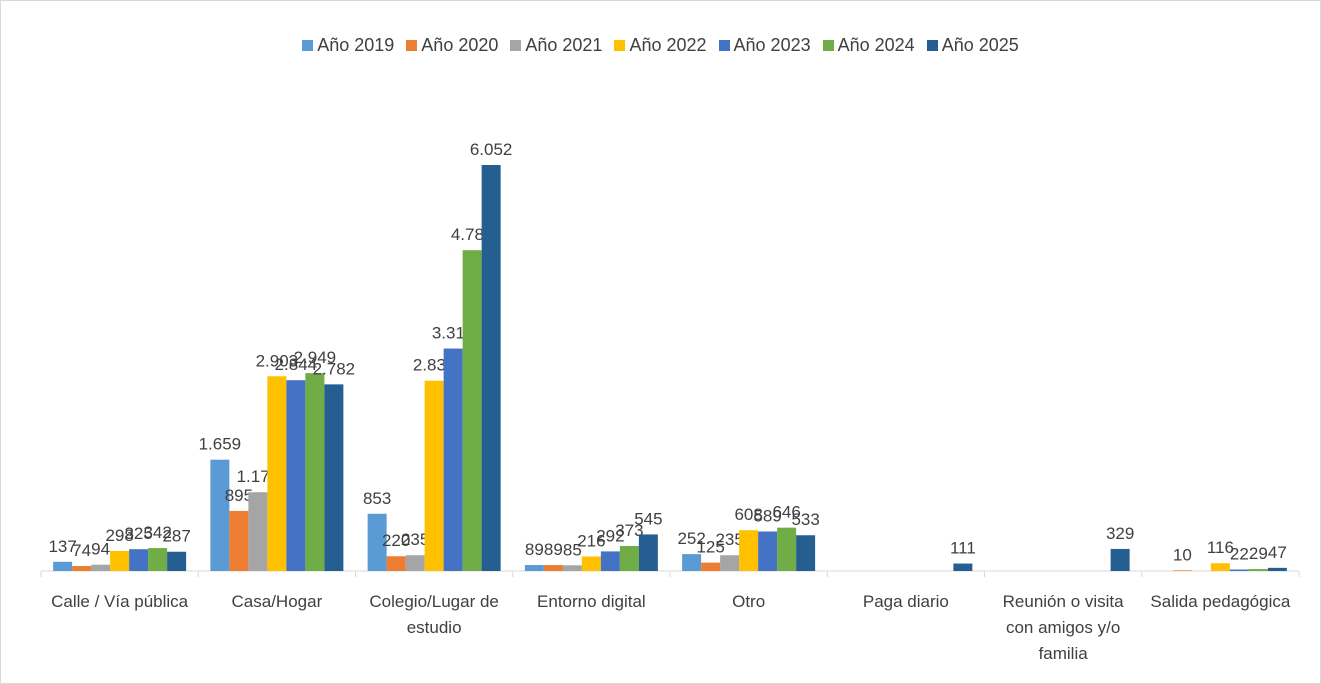 Image resolution: width=1321 pixels, height=684 pixels. Describe the element at coordinates (805, 519) in the screenshot. I see `data-label: 533` at that location.